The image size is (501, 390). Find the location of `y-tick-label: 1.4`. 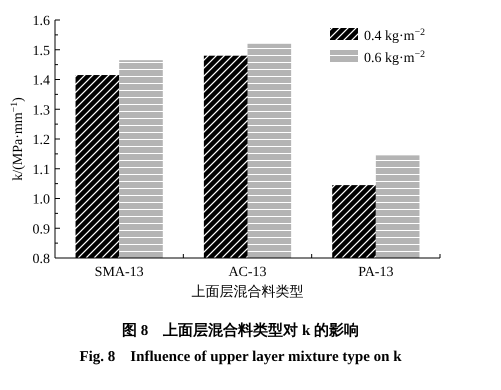

y-tick-label: 1.4 is located at coordinates (41, 81).